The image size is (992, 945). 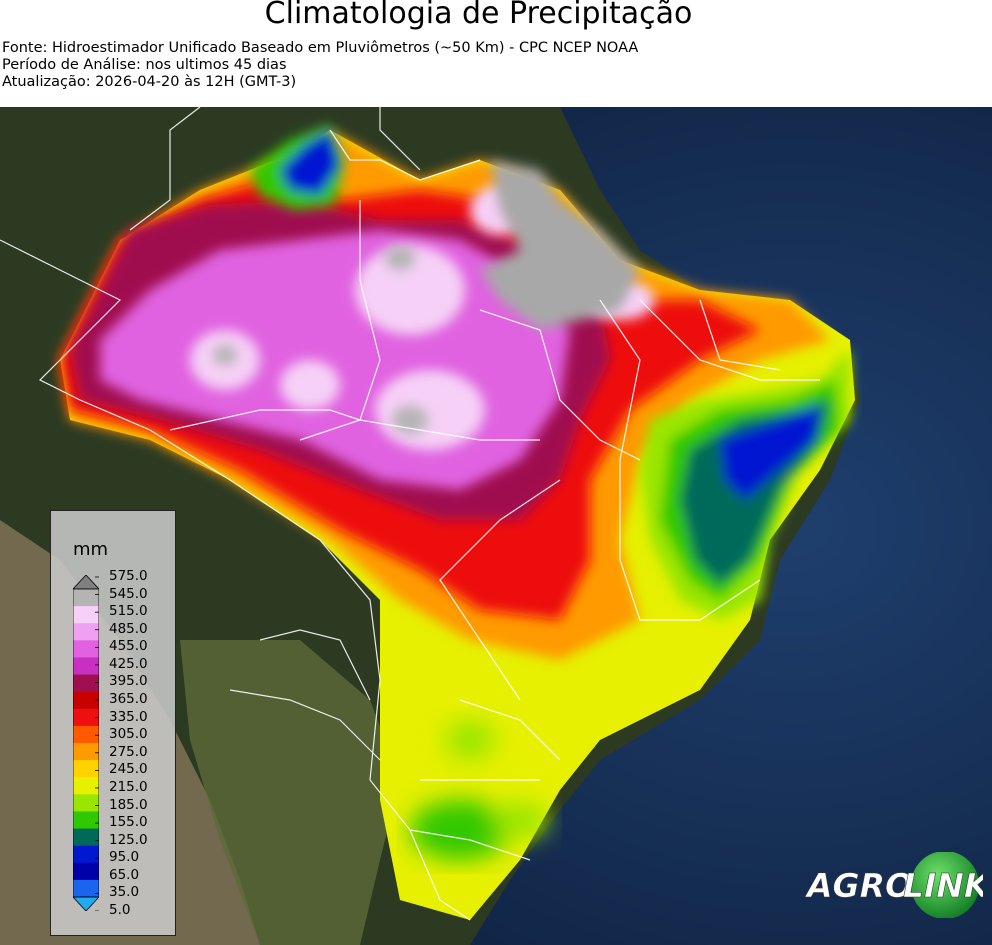 What do you see at coordinates (128, 786) in the screenshot?
I see `colorbar-tick-label: 215.0` at bounding box center [128, 786].